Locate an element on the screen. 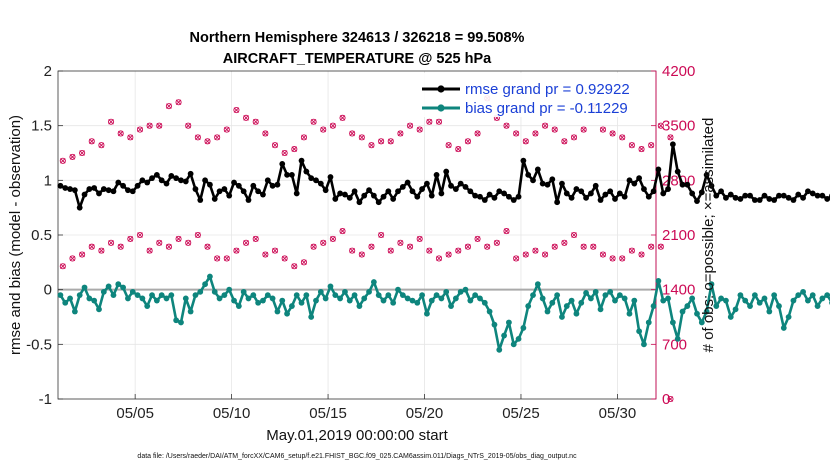  left-tick-label: 0.5 is located at coordinates (41, 235).